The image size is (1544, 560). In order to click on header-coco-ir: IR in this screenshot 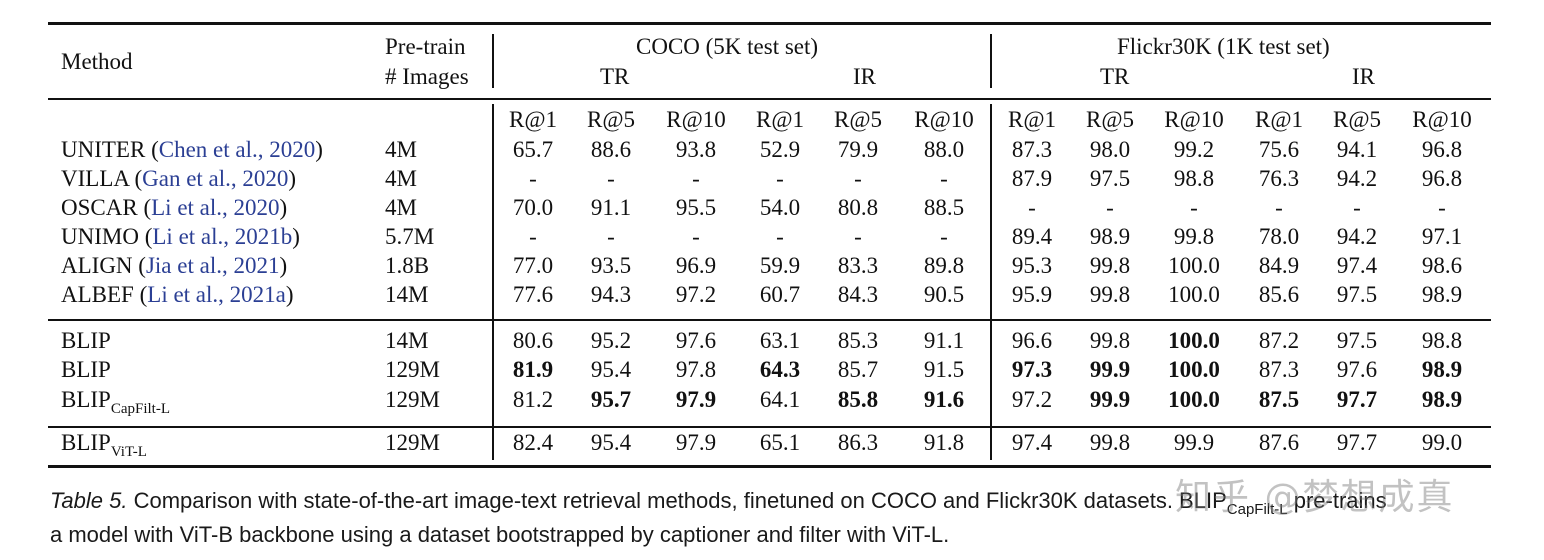, I will do `click(864, 76)`.